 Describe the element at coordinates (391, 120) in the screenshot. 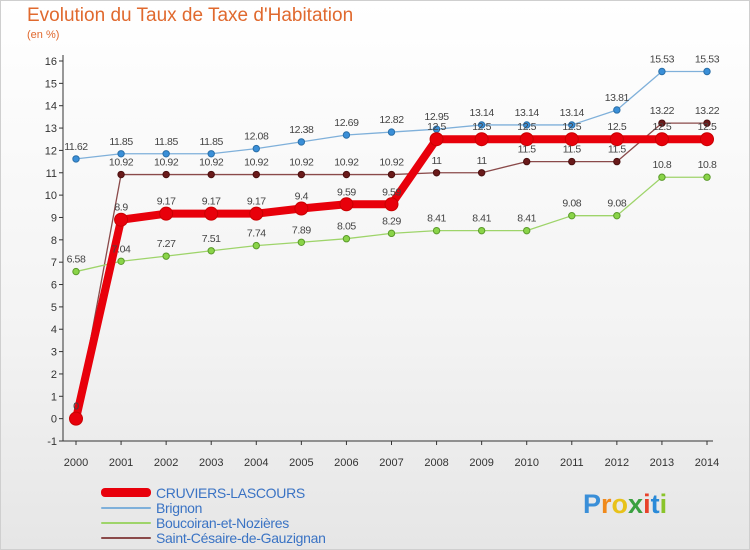

I see `series-2-data-label: 12.82` at that location.